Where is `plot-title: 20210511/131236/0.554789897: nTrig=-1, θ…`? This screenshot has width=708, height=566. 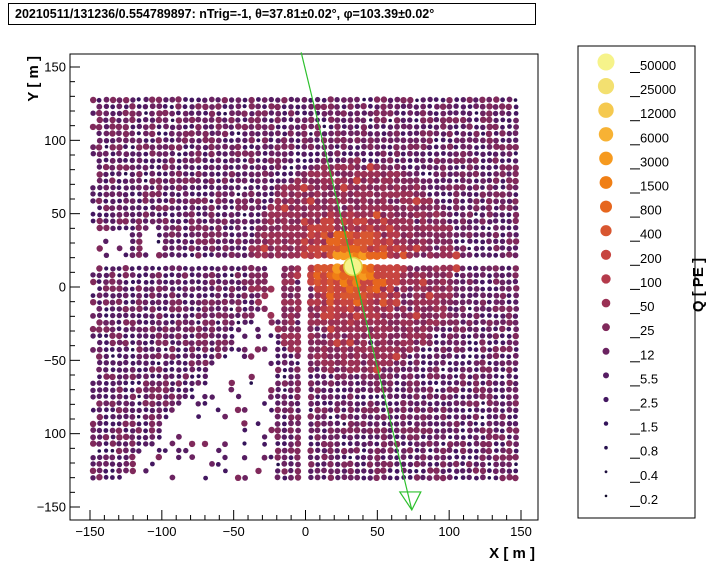
plot-title: 20210511/131236/0.554789897: nTrig=-1, θ… is located at coordinates (272, 14).